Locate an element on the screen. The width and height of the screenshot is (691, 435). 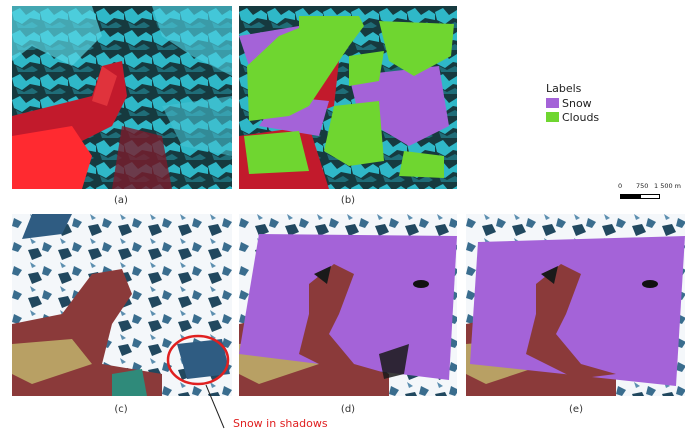
caption-e: (e) is located at coordinates (576, 409).